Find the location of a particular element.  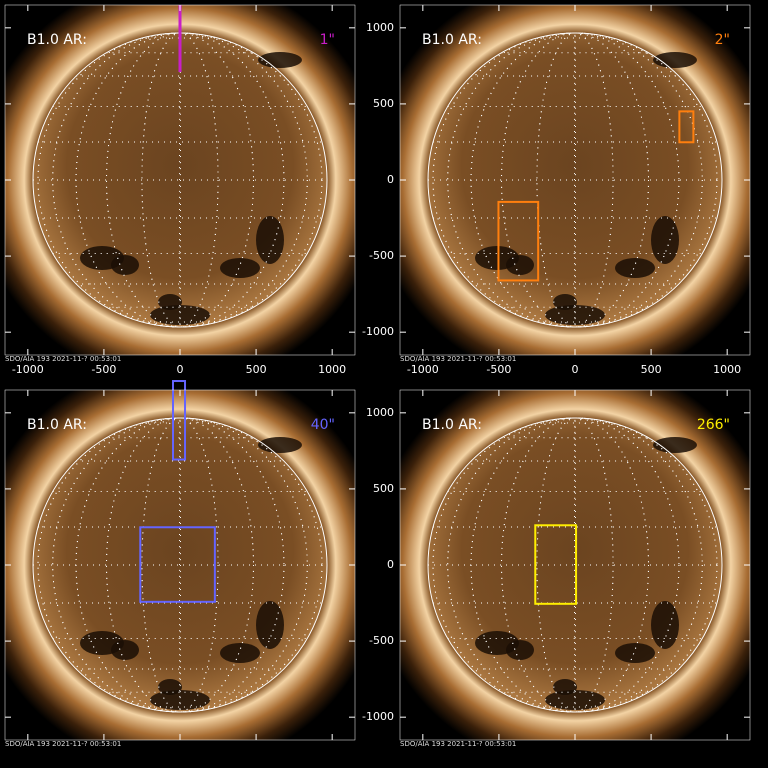

scale-label: 266" is located at coordinates (713, 425).